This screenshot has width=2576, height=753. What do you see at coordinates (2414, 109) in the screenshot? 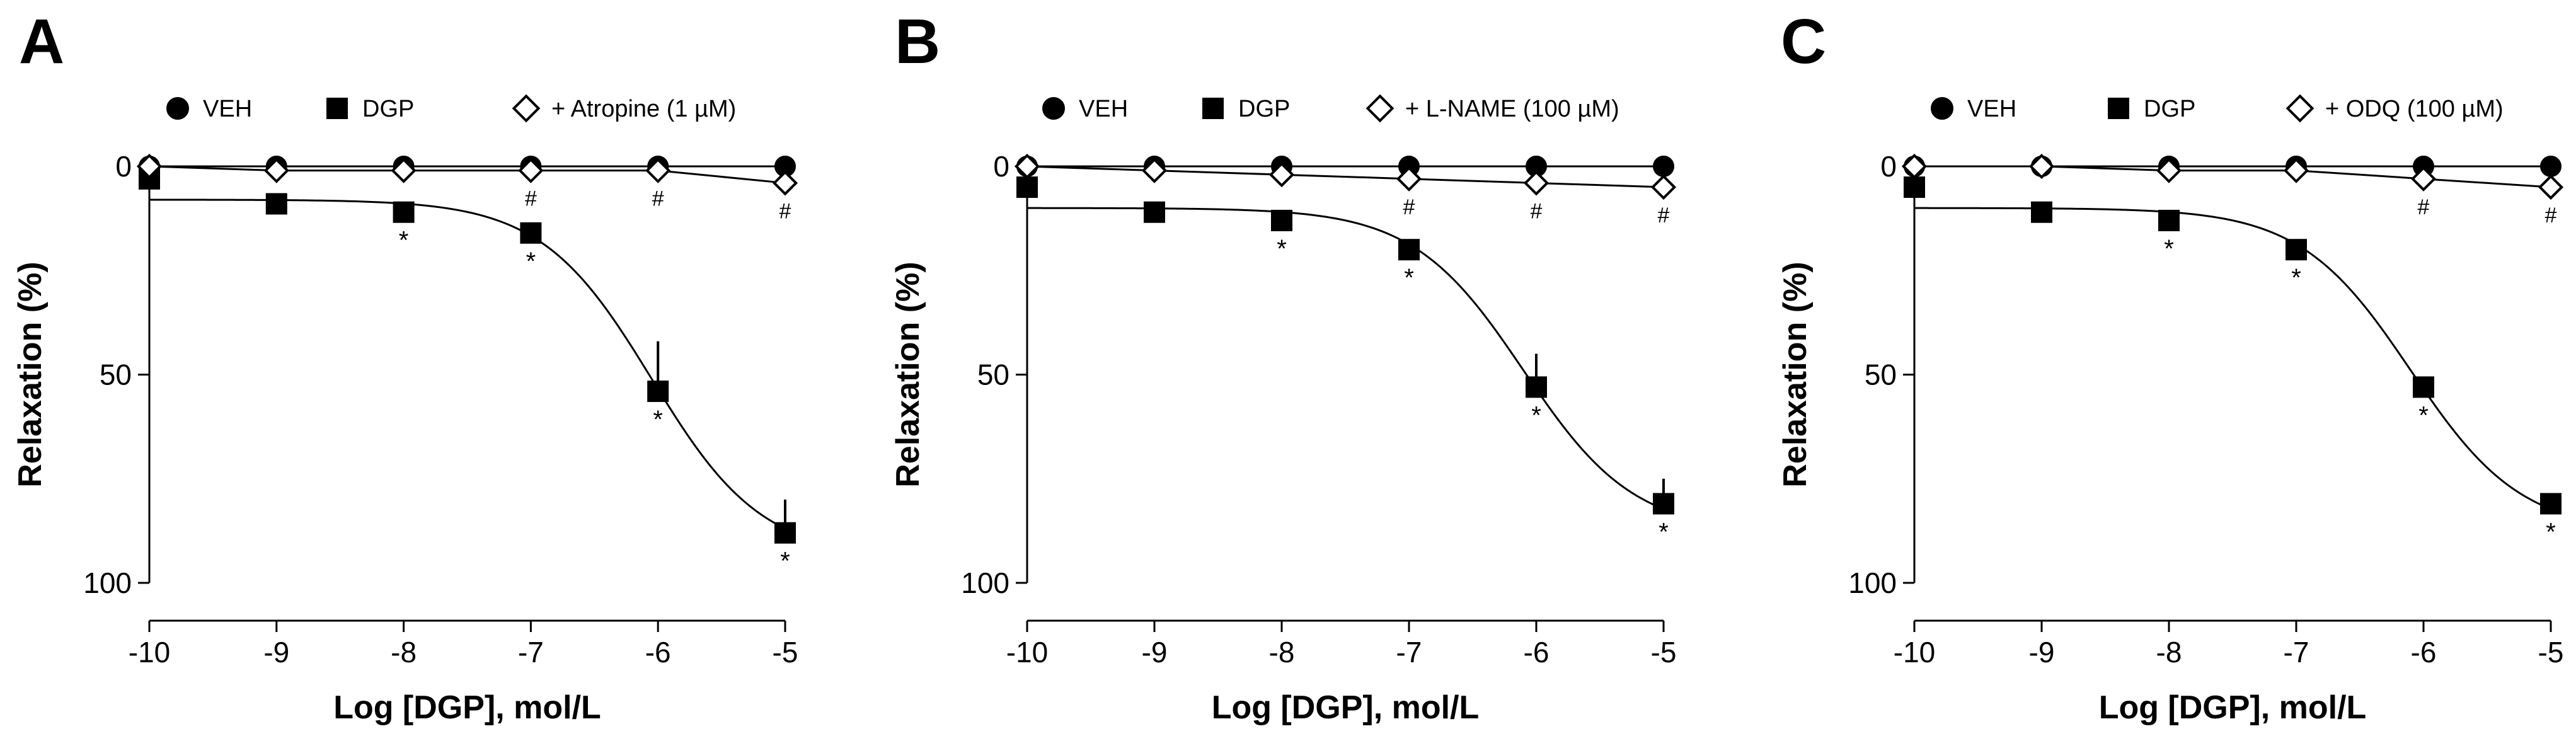
I see `legend-label: + ODQ (100 µM)` at bounding box center [2414, 109].